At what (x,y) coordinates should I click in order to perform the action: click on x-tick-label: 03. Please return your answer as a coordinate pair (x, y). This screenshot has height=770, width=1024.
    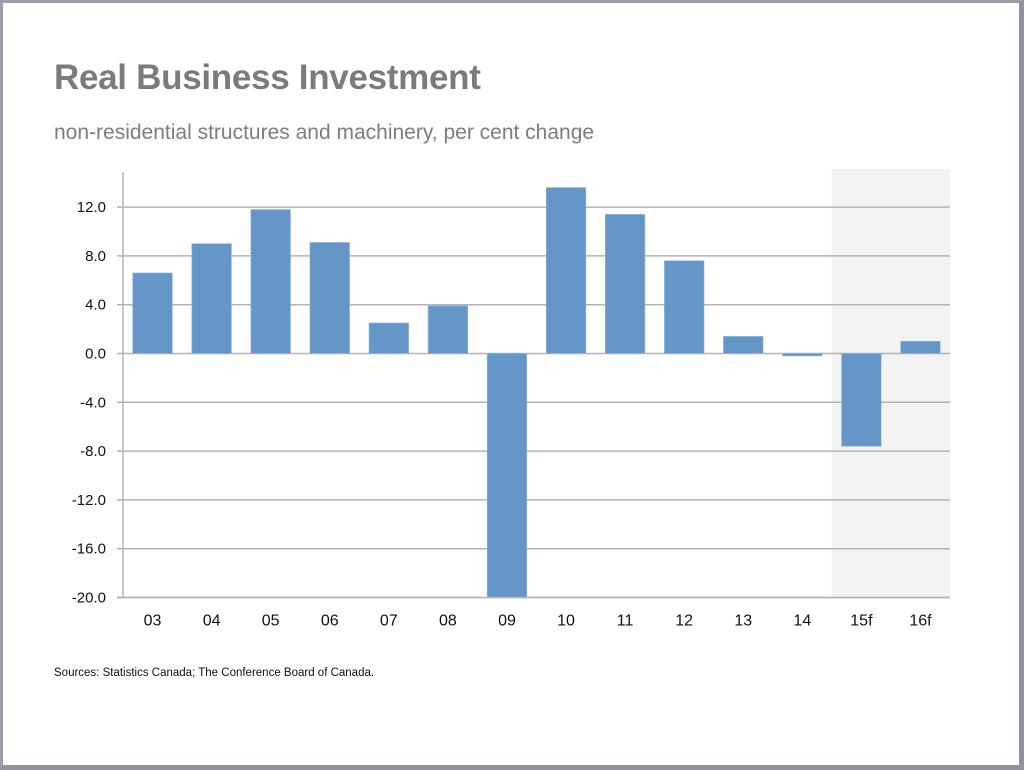
    Looking at the image, I should click on (153, 621).